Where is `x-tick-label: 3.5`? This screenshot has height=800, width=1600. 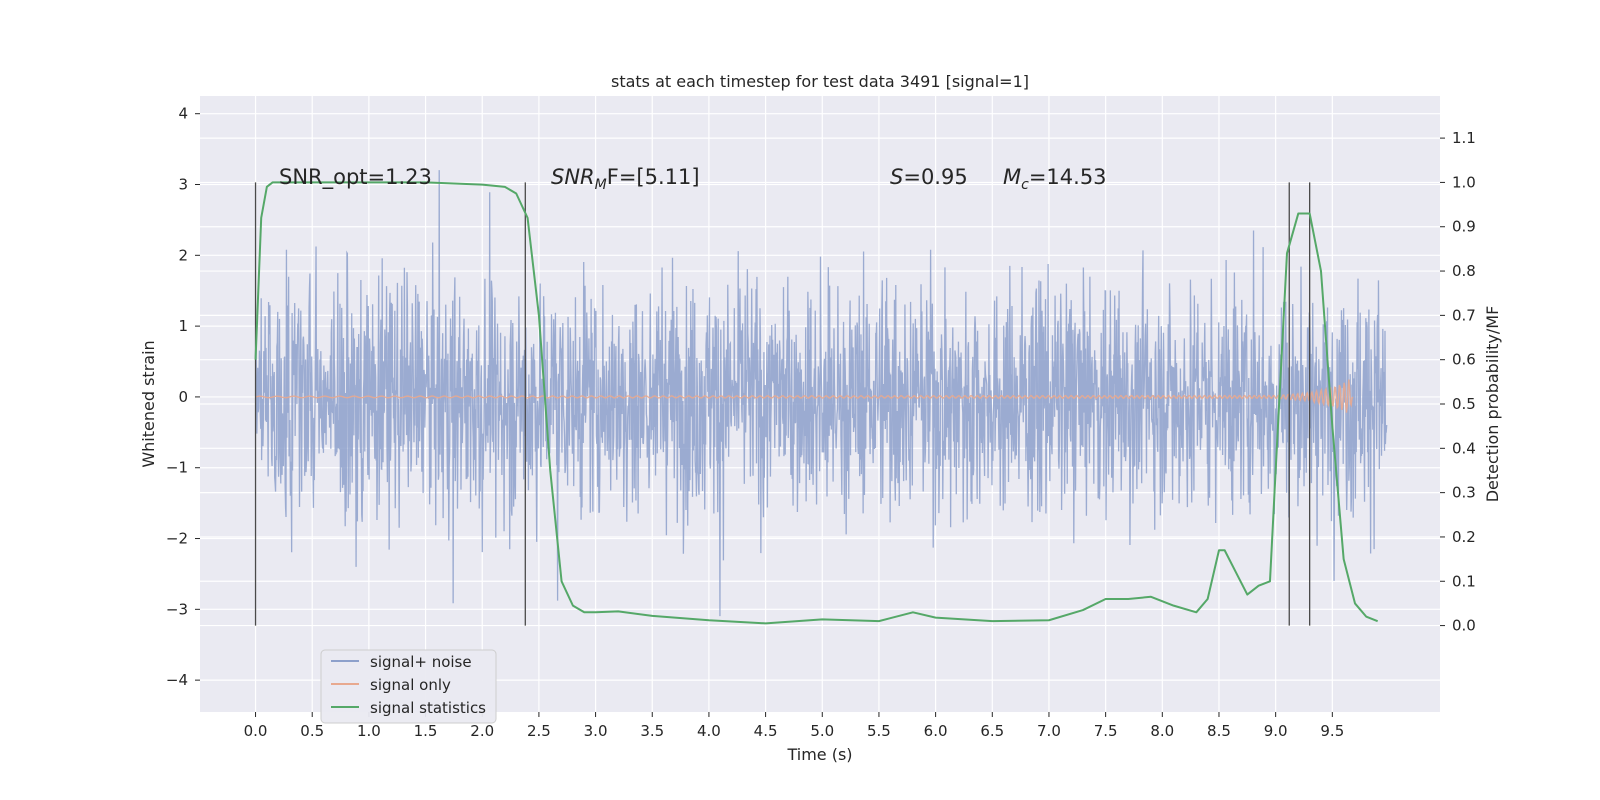
x-tick-label: 3.5 is located at coordinates (652, 731).